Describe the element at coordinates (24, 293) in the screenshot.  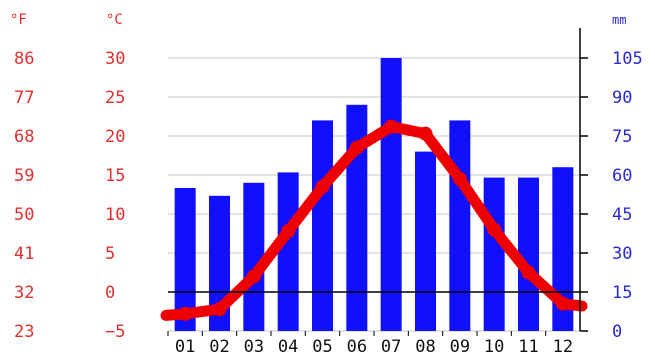
I see `fahrenheit-tick-label: 32` at that location.